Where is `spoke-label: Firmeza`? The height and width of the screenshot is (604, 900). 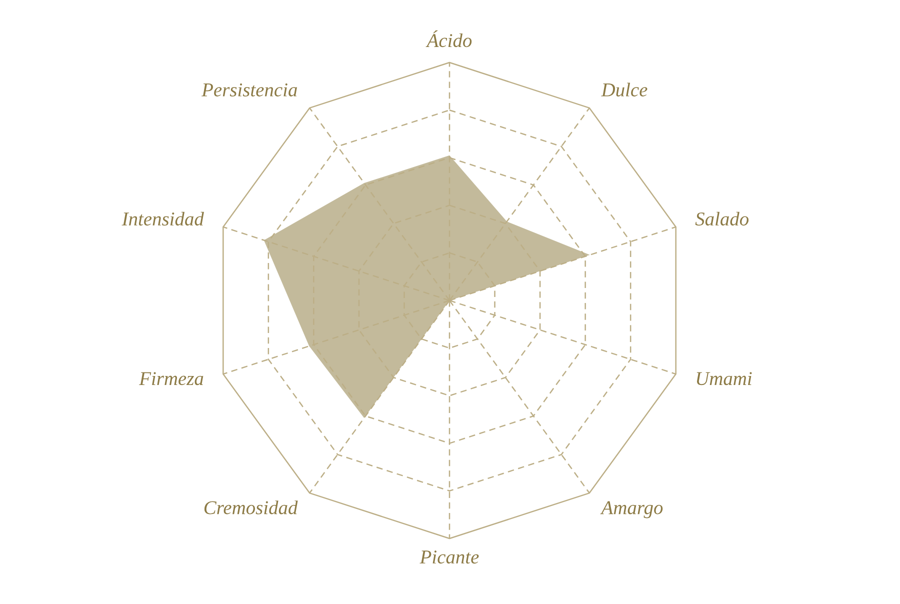 spoke-label: Firmeza is located at coordinates (171, 379).